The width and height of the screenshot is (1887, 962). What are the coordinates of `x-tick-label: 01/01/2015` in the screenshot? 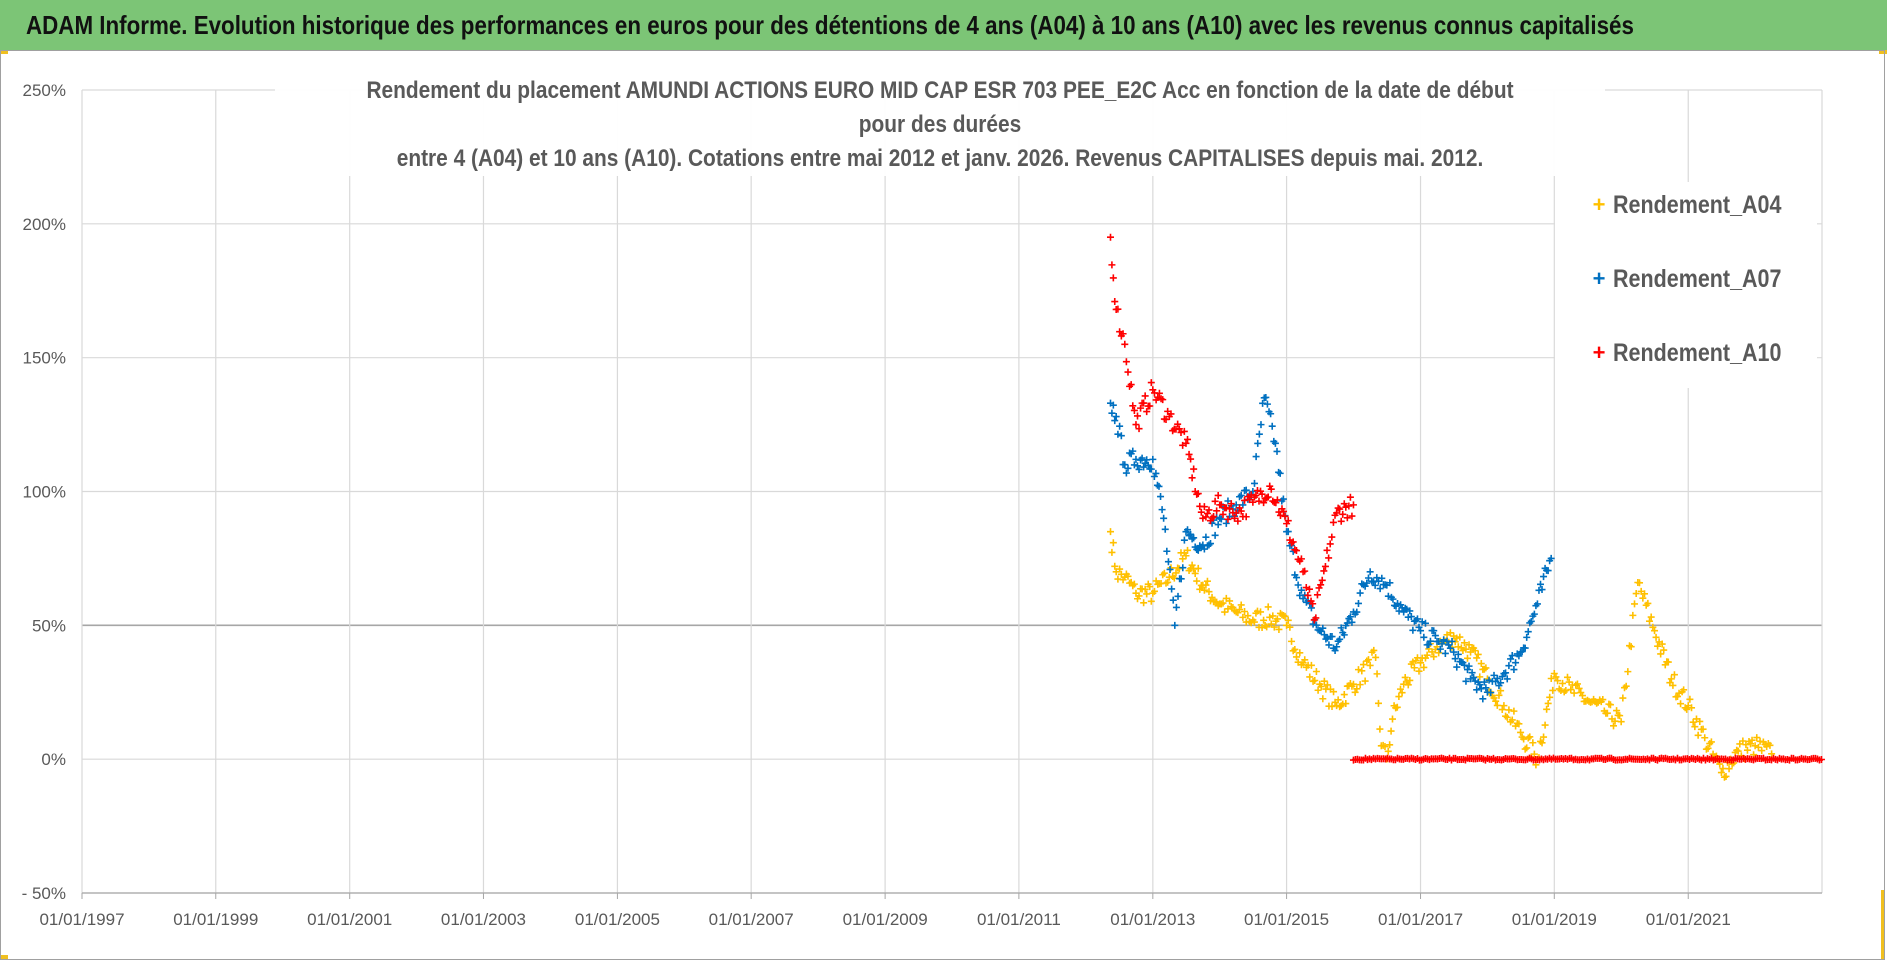 It's located at (1286, 919).